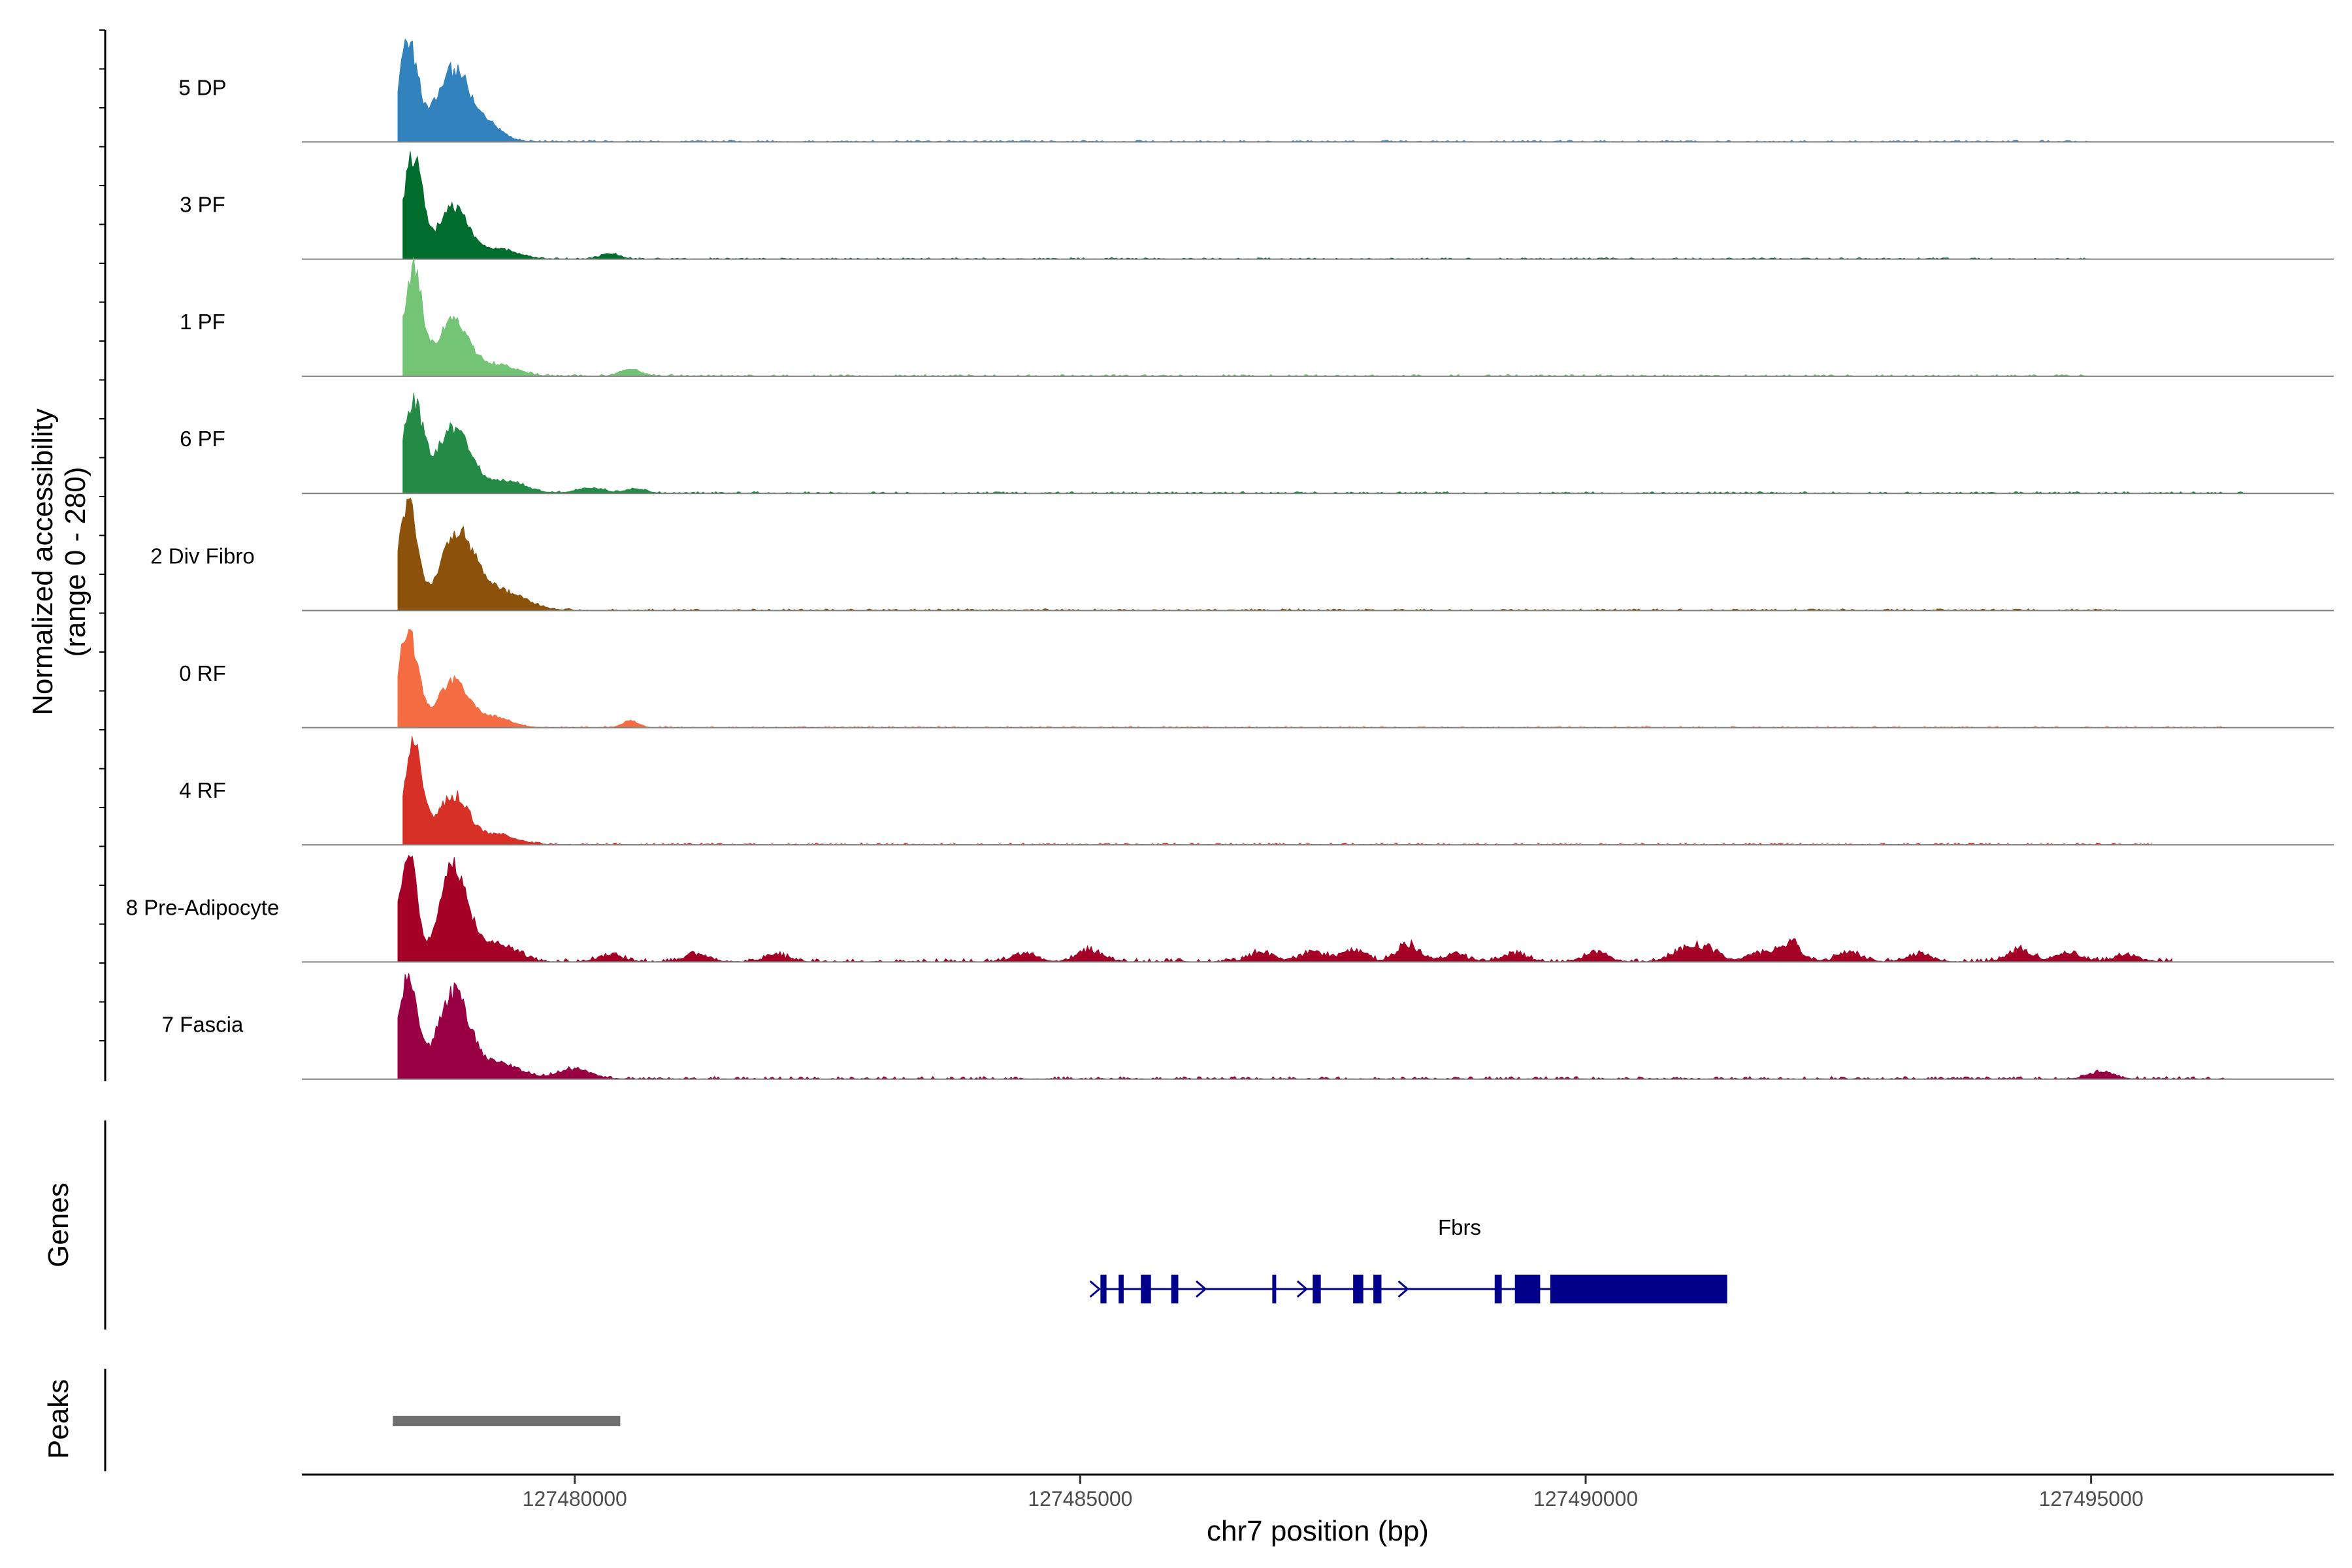  Describe the element at coordinates (203, 1025) in the screenshot. I see `track-label: 7 Fascia` at that location.